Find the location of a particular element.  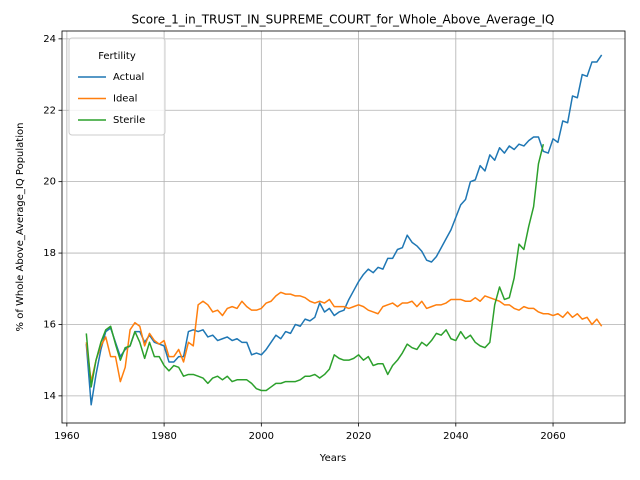

legend-label: Ideal is located at coordinates (125, 99).